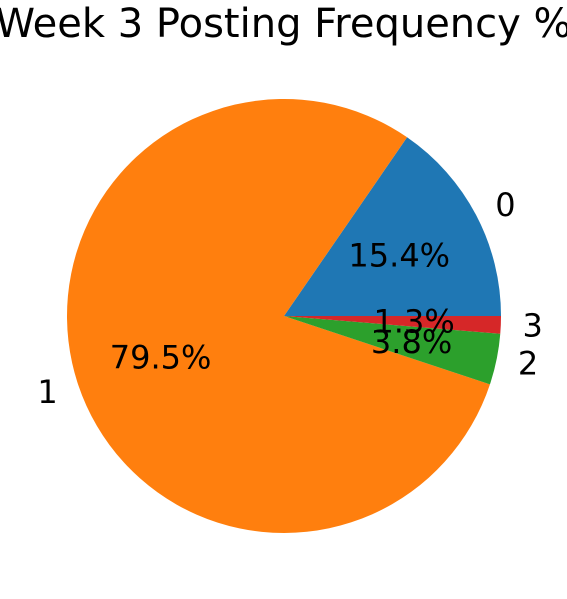  Describe the element at coordinates (399, 255) in the screenshot. I see `slice-percent-label: 15.4%` at that location.